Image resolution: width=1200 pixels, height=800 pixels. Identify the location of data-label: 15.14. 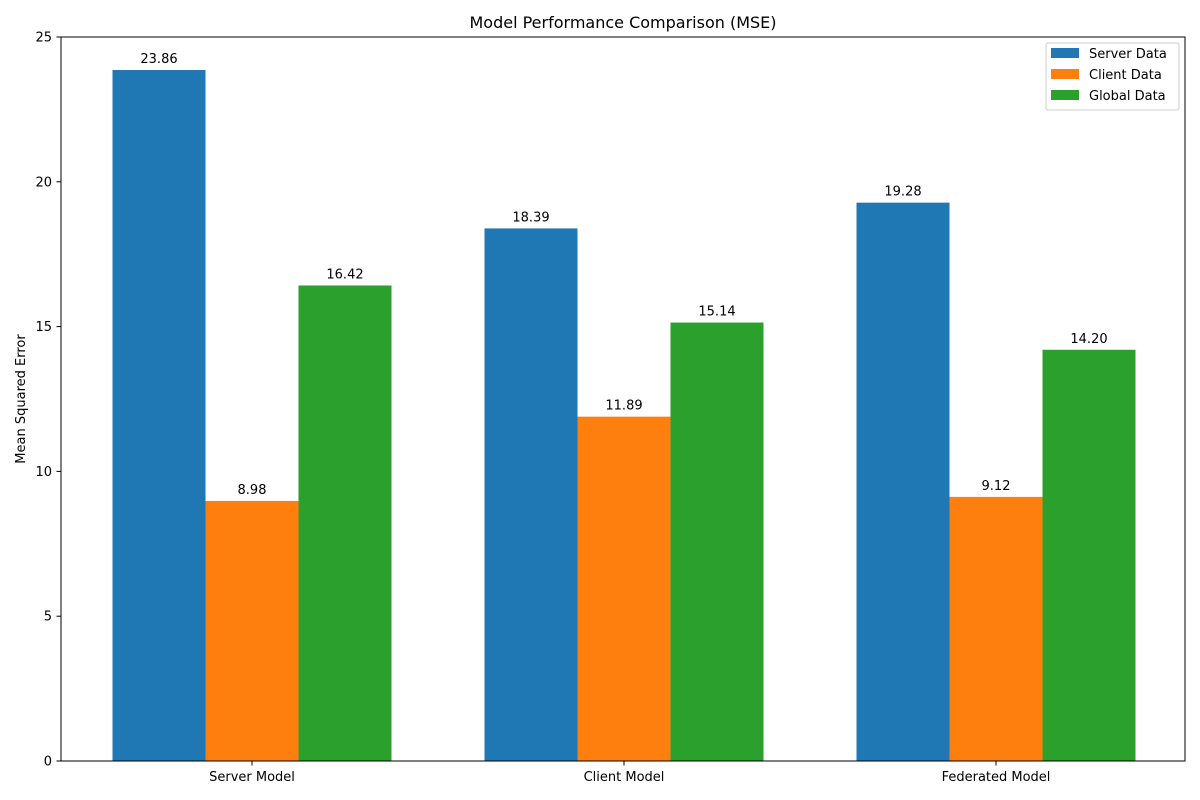
(716, 312).